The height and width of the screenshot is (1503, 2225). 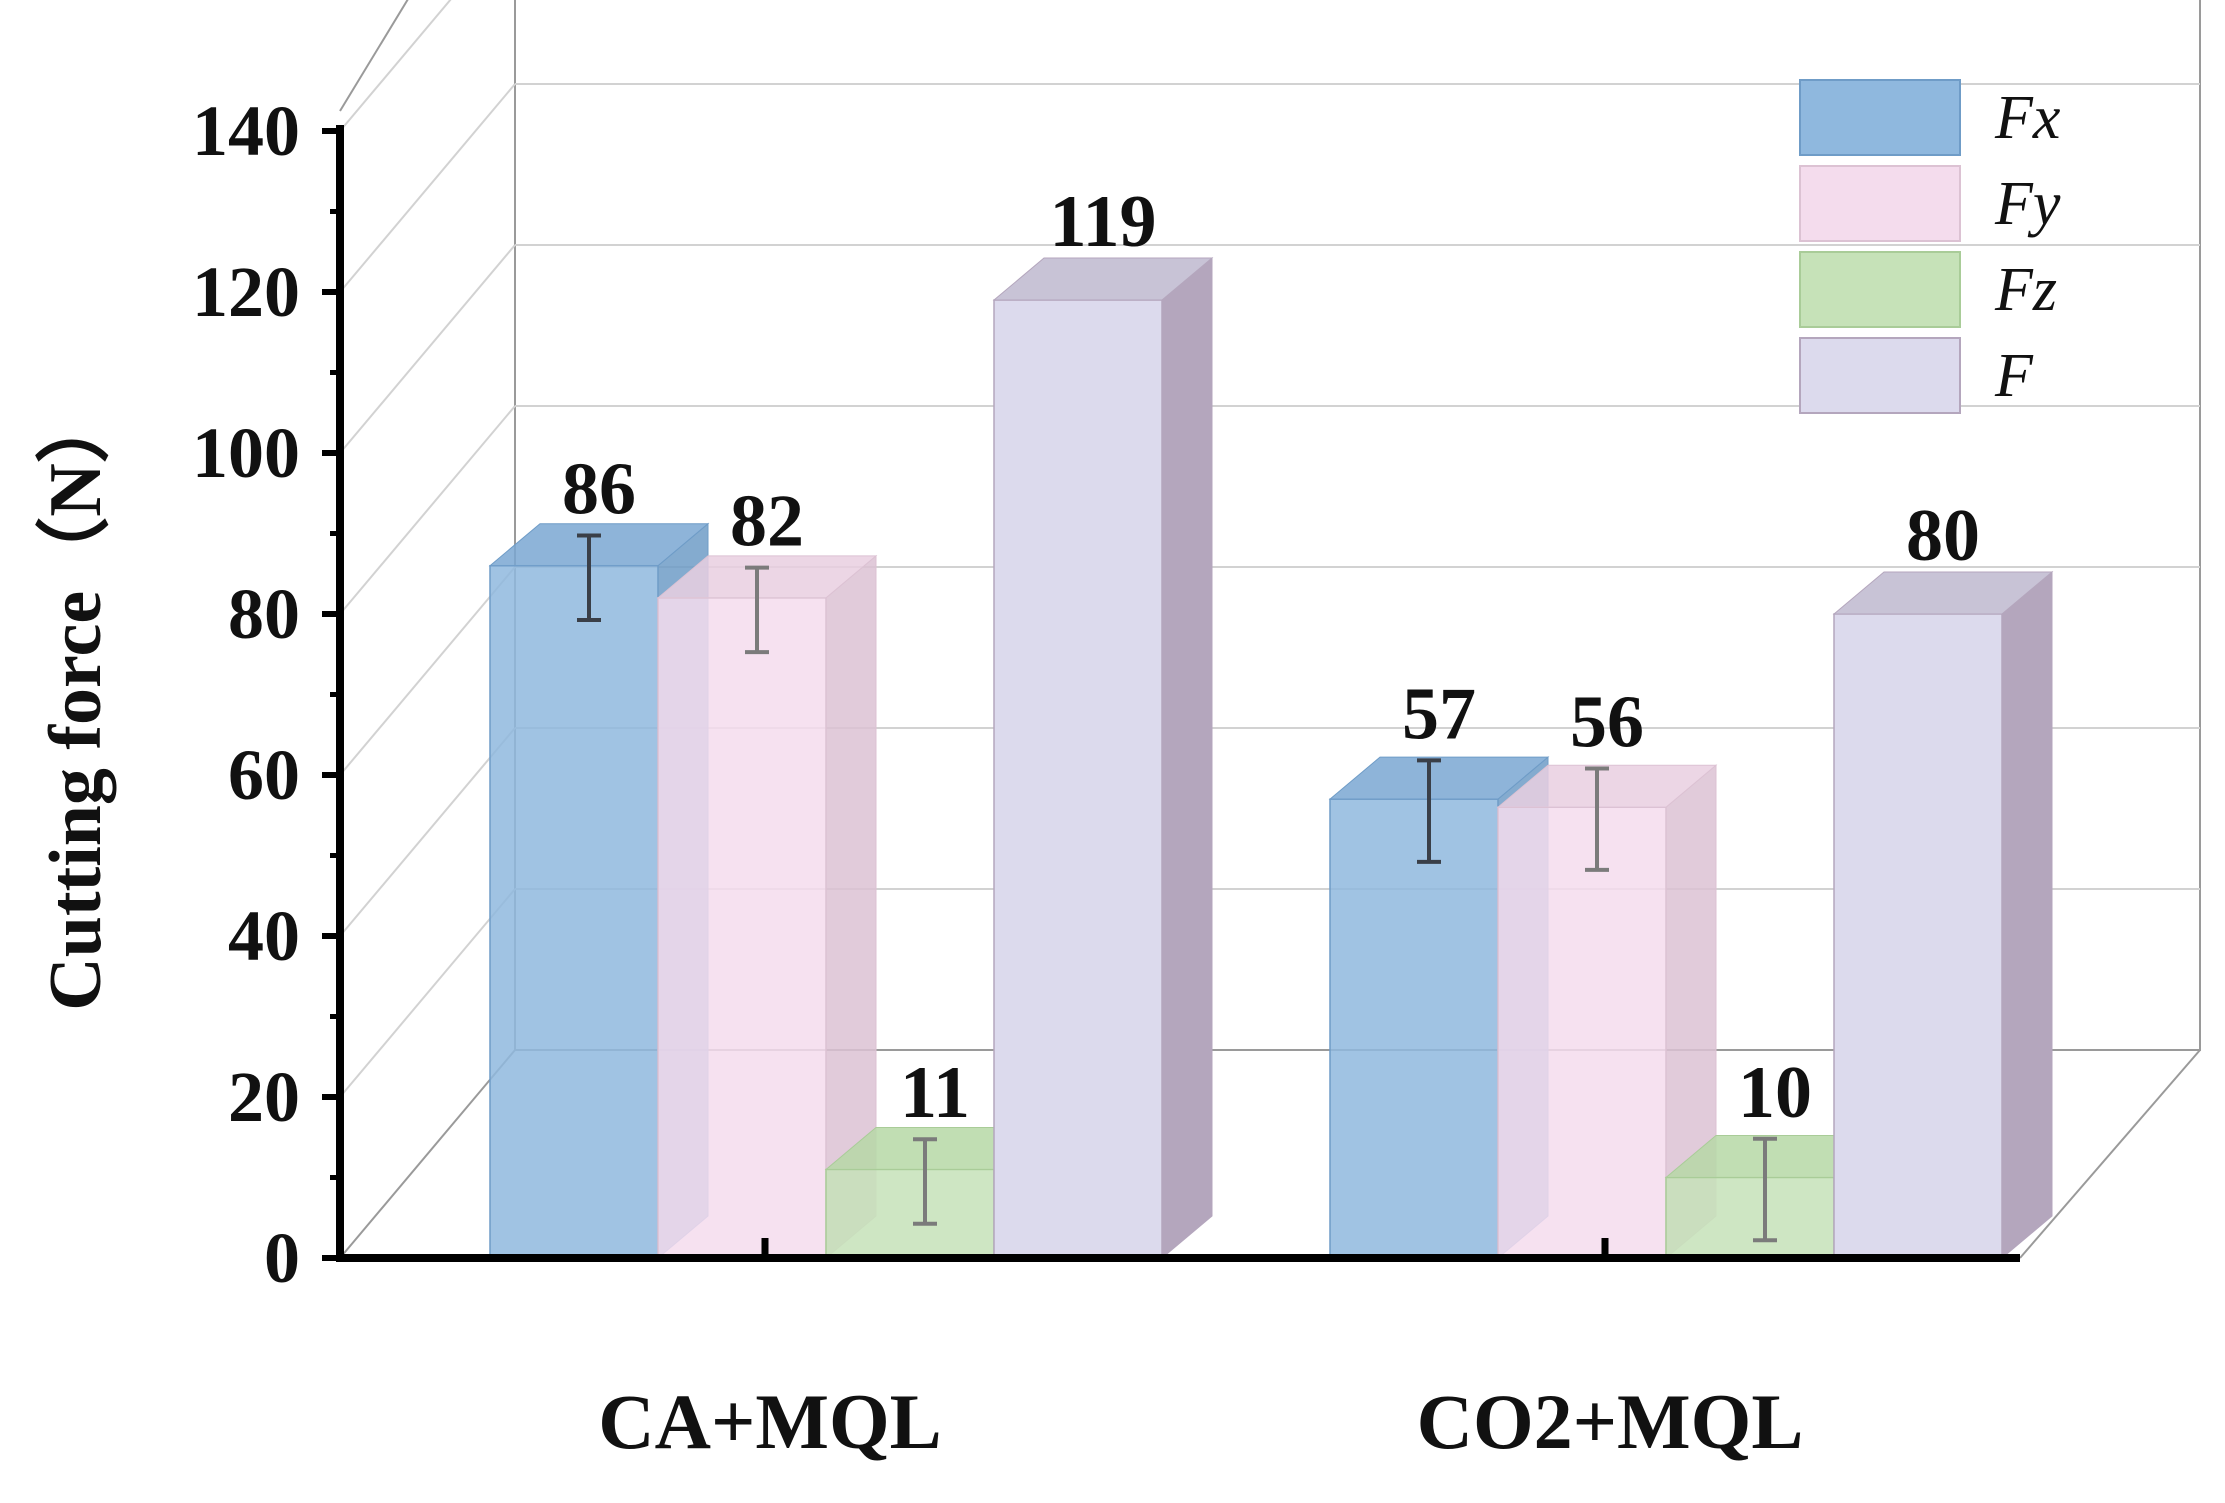 What do you see at coordinates (246, 453) in the screenshot?
I see `y-tick-label: 100` at bounding box center [246, 453].